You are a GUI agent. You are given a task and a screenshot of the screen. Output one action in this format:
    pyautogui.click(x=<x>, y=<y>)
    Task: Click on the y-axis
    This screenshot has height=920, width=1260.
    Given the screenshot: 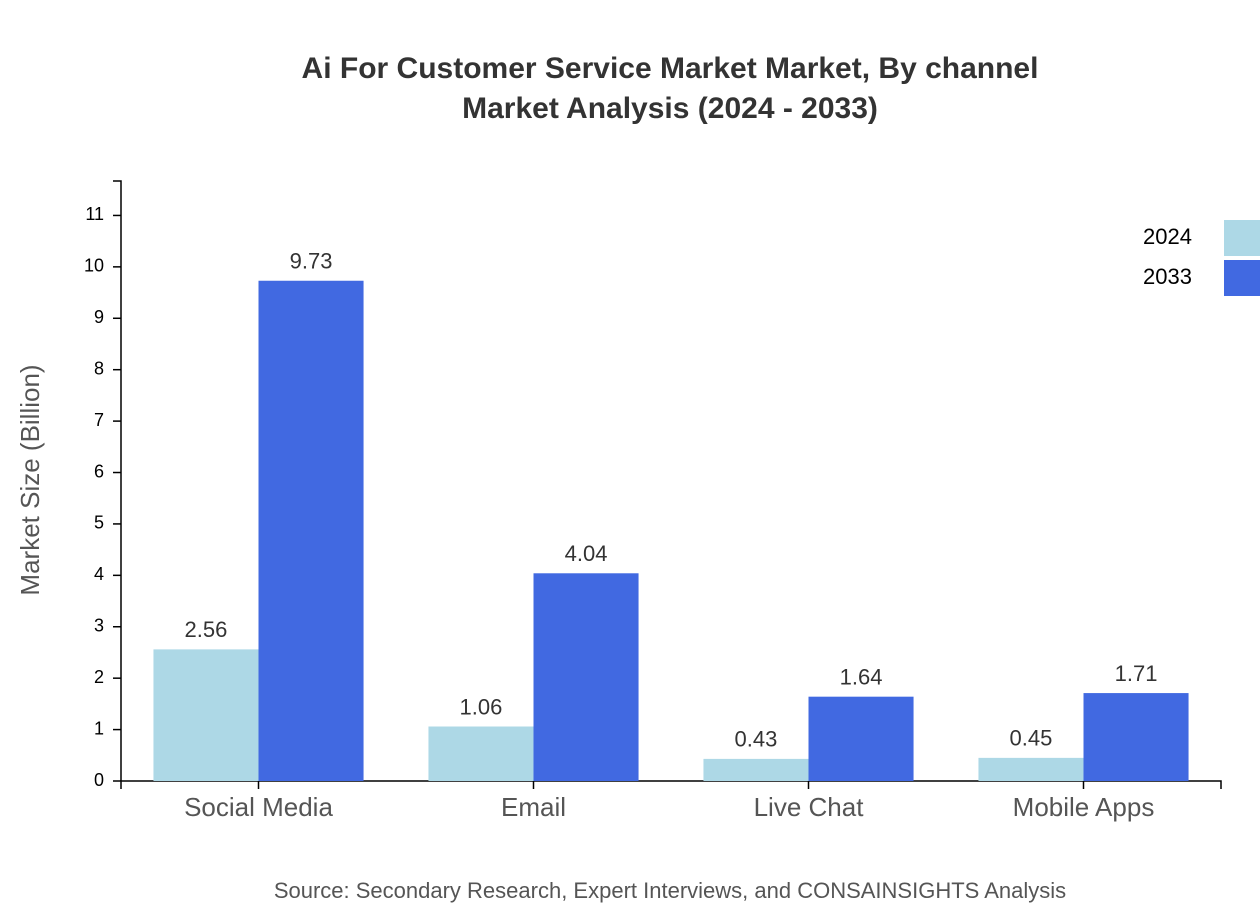 What is the action you would take?
    pyautogui.click(x=117, y=480)
    